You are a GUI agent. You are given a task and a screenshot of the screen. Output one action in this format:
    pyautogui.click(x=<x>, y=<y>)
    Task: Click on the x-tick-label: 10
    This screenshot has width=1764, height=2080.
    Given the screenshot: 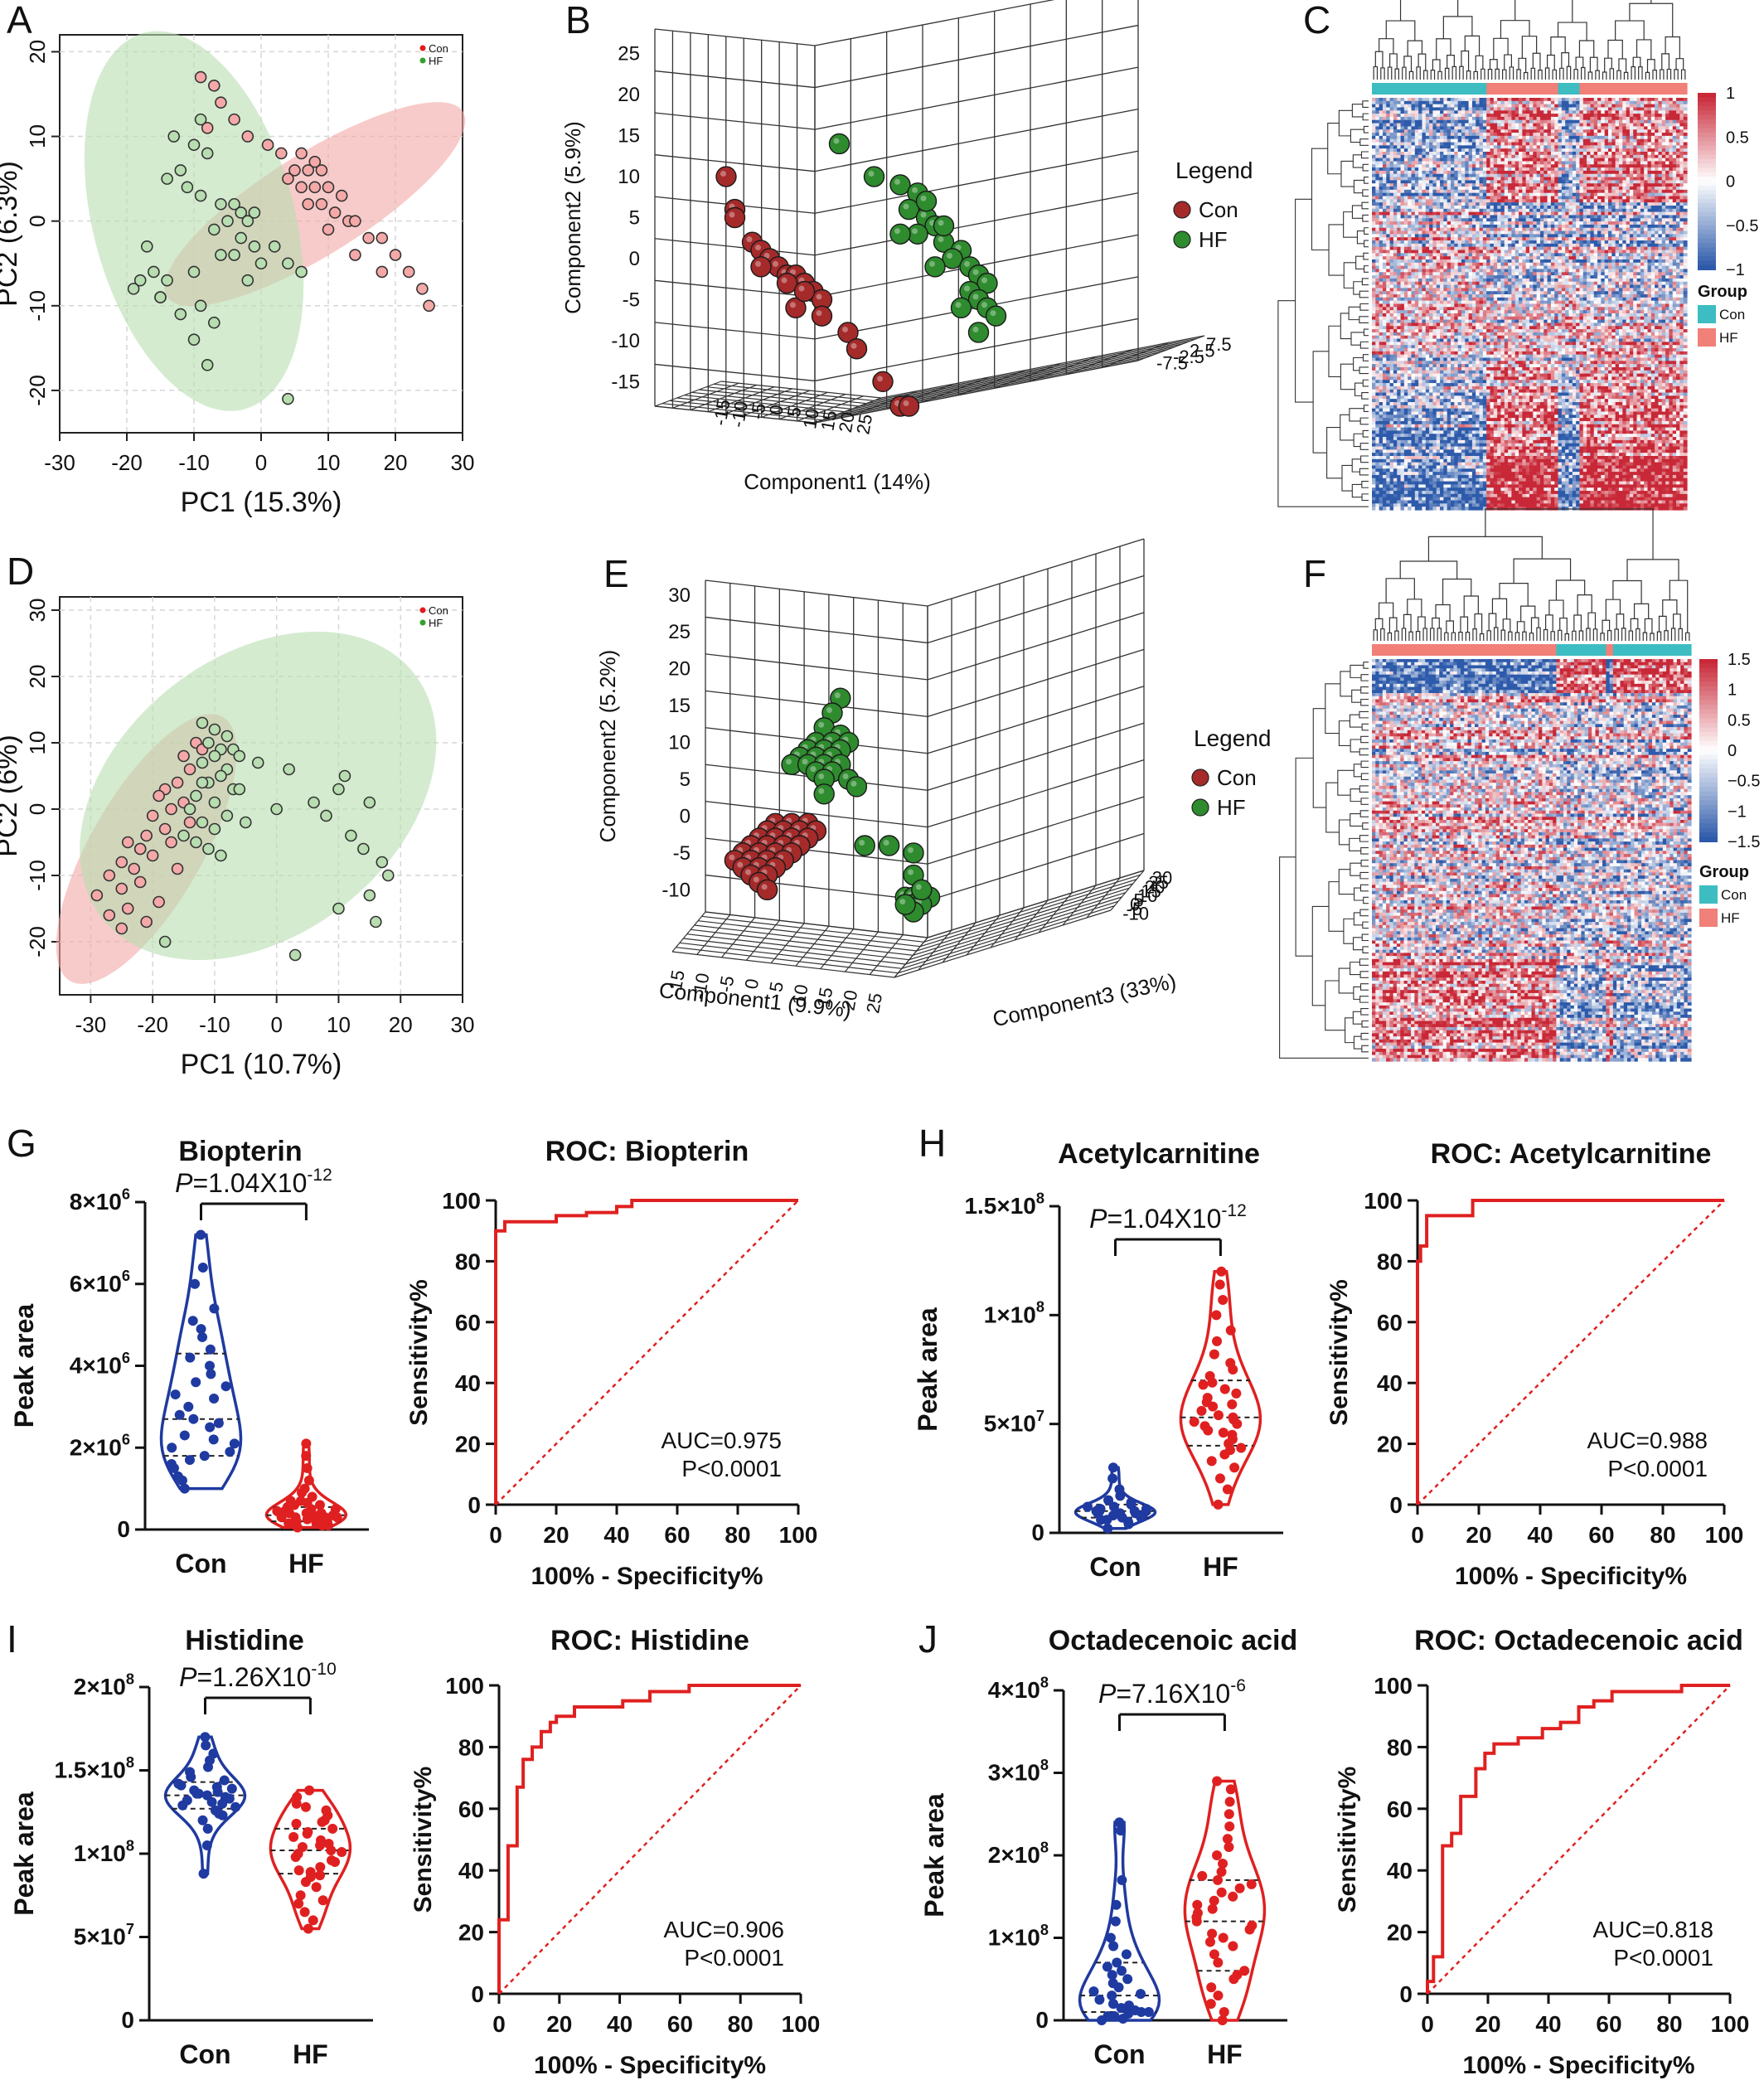 What is the action you would take?
    pyautogui.click(x=339, y=1024)
    